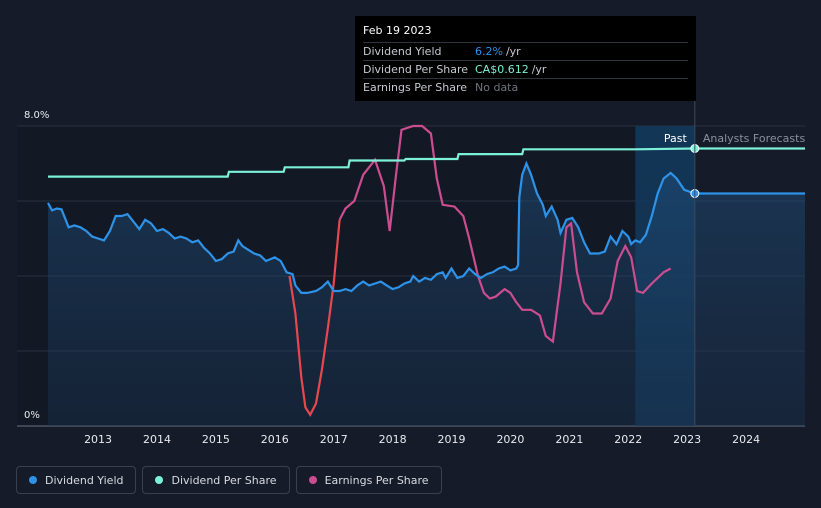 Image resolution: width=821 pixels, height=508 pixels. I want to click on dividend-per-share-line, so click(426, 162).